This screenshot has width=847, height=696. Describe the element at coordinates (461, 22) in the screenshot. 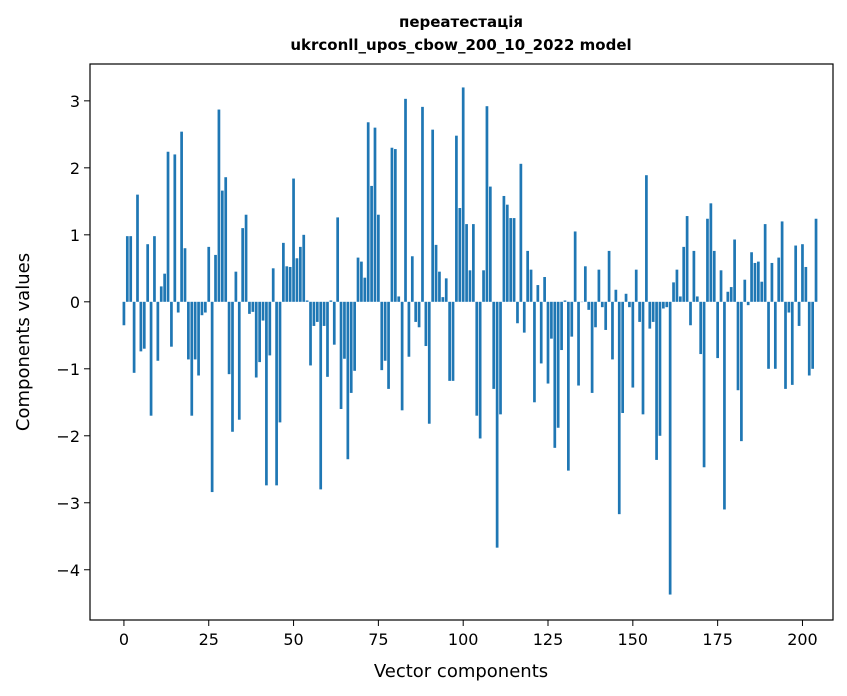

I see `chart-title-line1: переатестація` at that location.